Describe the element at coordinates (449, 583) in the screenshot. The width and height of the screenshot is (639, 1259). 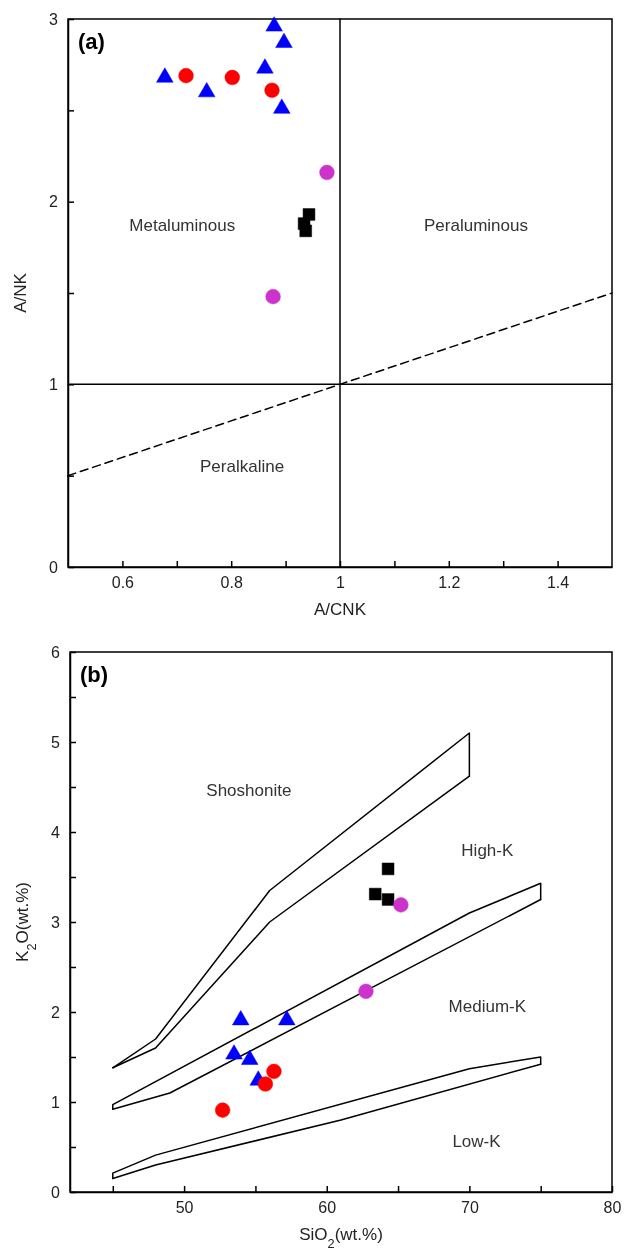
I see `x-tick-label: 1.2` at that location.